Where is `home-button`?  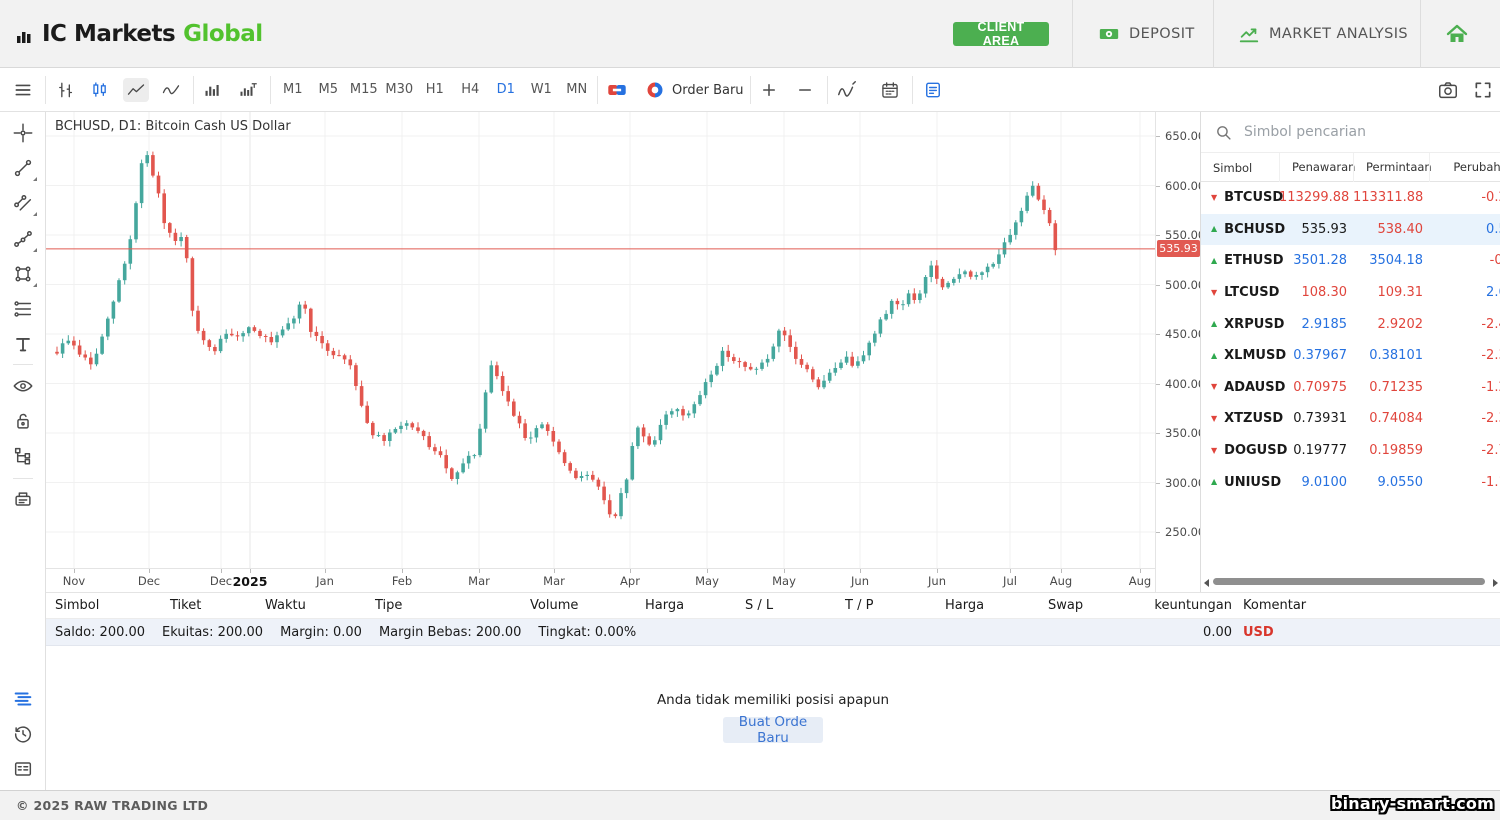 home-button is located at coordinates (1457, 34).